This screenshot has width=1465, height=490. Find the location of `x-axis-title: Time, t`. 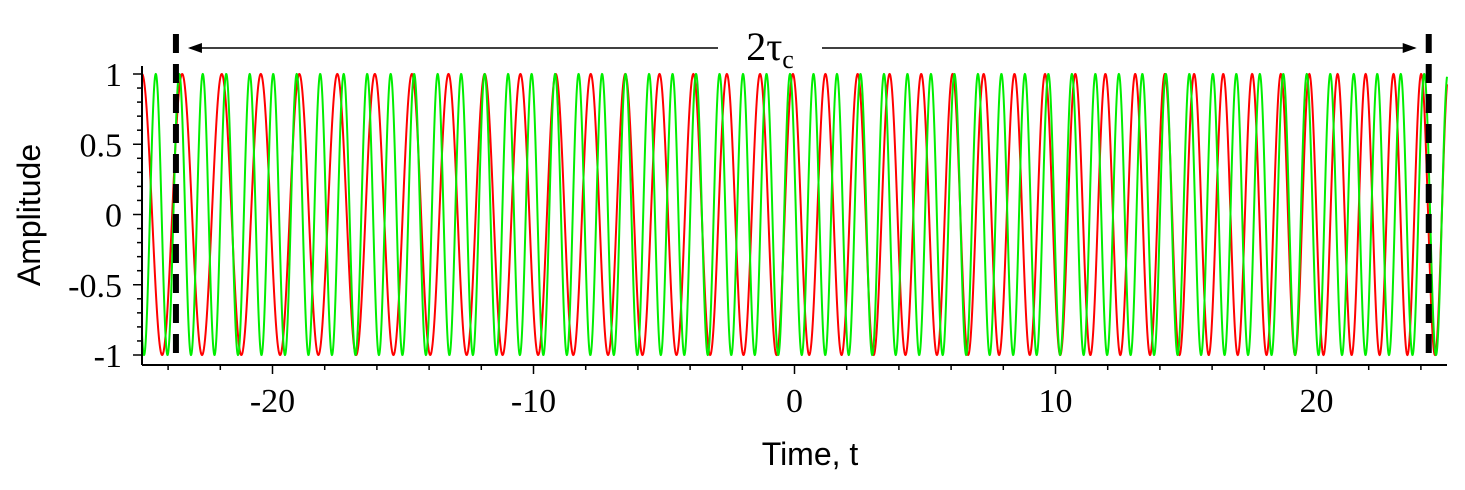

x-axis-title: Time, t is located at coordinates (810, 454).